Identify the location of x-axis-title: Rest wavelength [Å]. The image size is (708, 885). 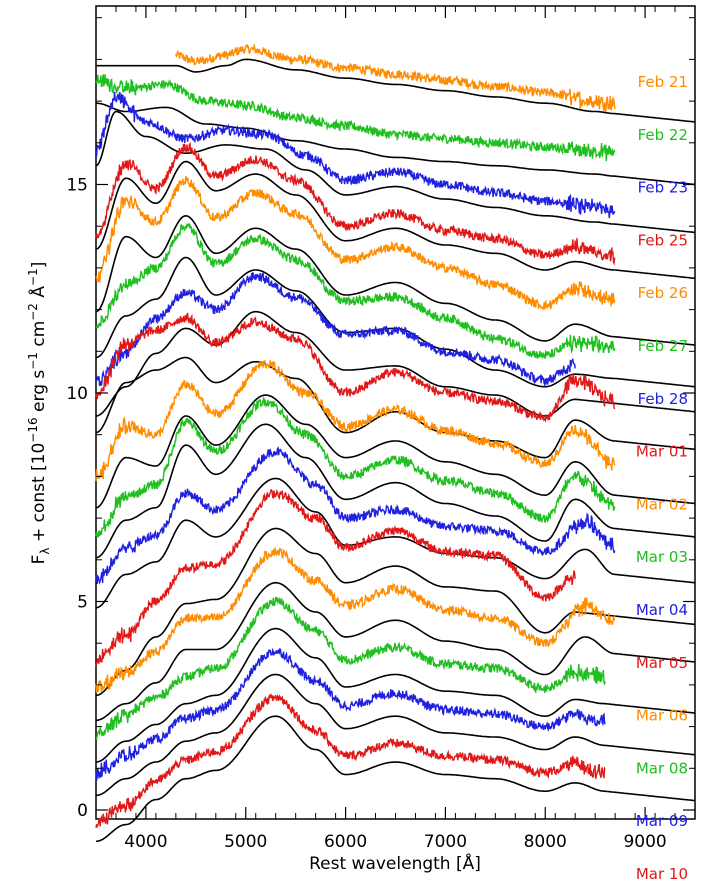
(395, 863).